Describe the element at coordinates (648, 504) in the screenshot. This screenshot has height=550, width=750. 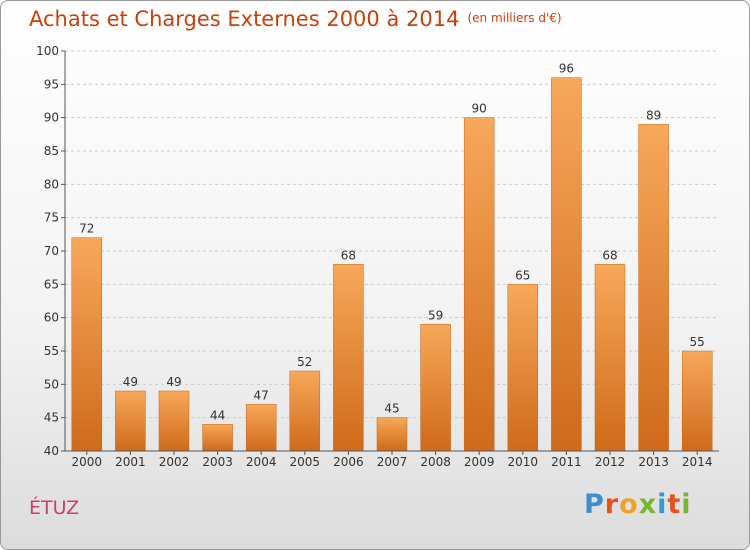
I see `logo-letter: x` at that location.